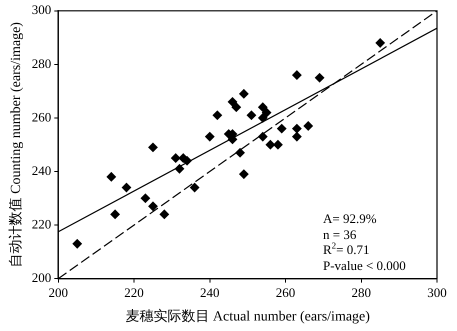  I want to click on x-axis-title: 麦穗实际数目 Actual number (ears/image), so click(247, 316).